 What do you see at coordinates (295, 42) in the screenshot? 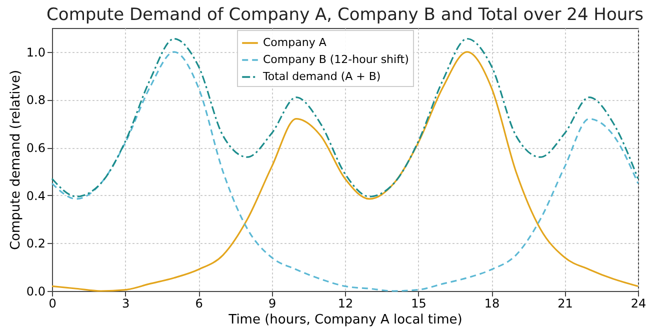
I see `legend-label: Company A` at bounding box center [295, 42].